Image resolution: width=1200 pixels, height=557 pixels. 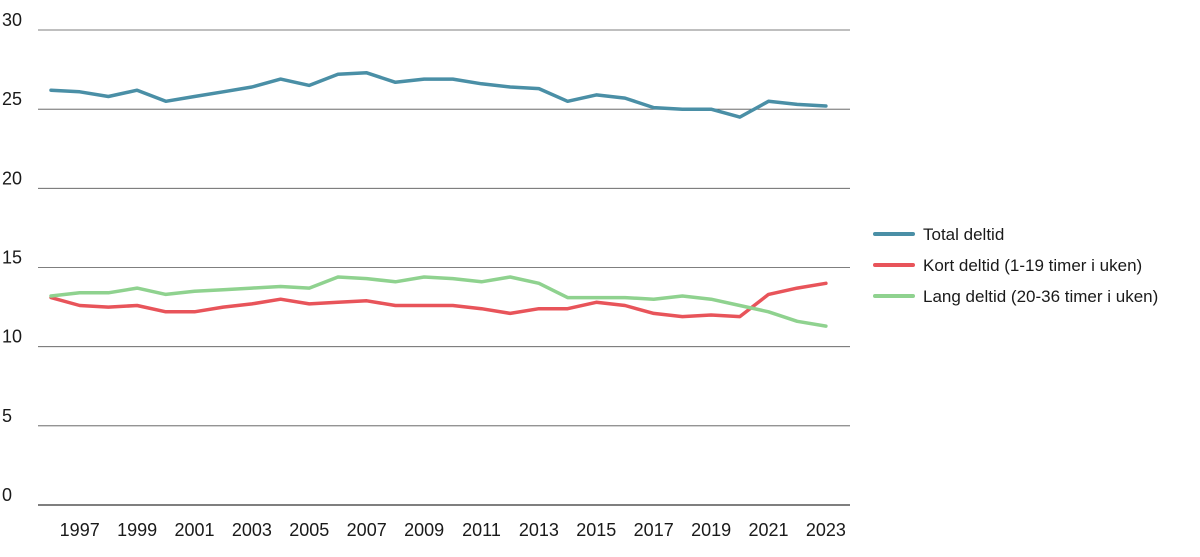 What do you see at coordinates (12, 178) in the screenshot?
I see `y-tick-label: 20` at bounding box center [12, 178].